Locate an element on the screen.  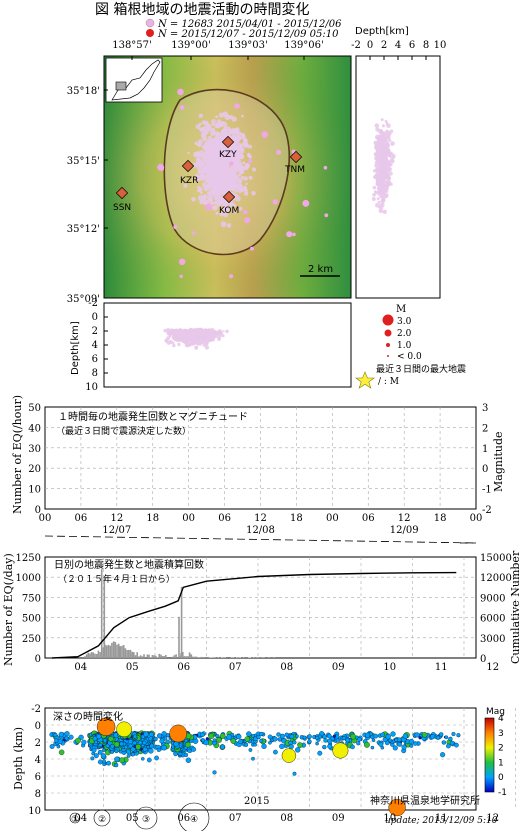
svg-text: / : M is located at coordinates (388, 382).